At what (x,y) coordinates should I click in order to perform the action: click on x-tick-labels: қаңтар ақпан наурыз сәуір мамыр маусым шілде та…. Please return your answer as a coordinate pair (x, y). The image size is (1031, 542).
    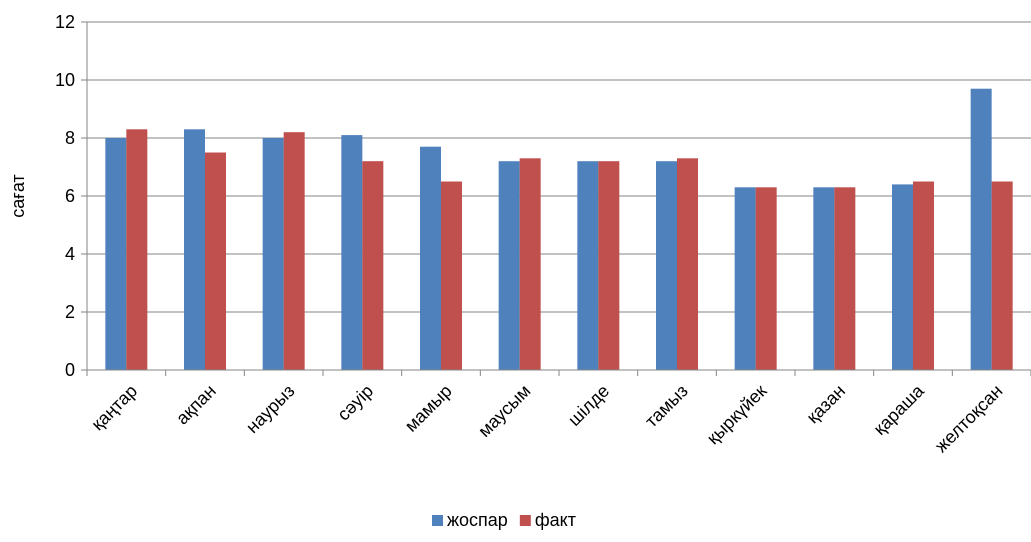
    Looking at the image, I should click on (546, 418).